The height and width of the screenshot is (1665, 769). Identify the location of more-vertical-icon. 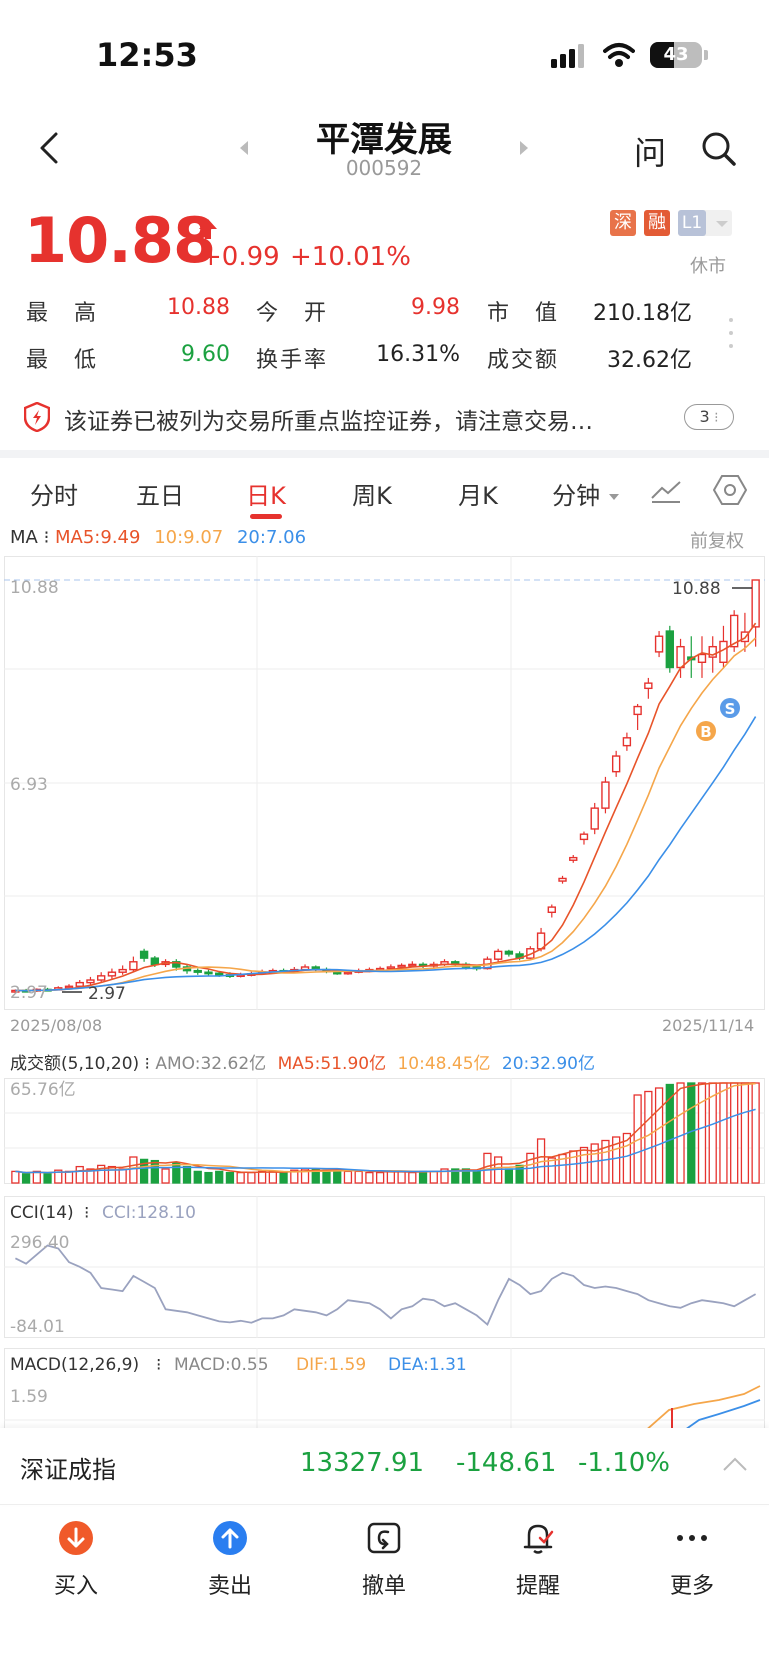
(731, 333).